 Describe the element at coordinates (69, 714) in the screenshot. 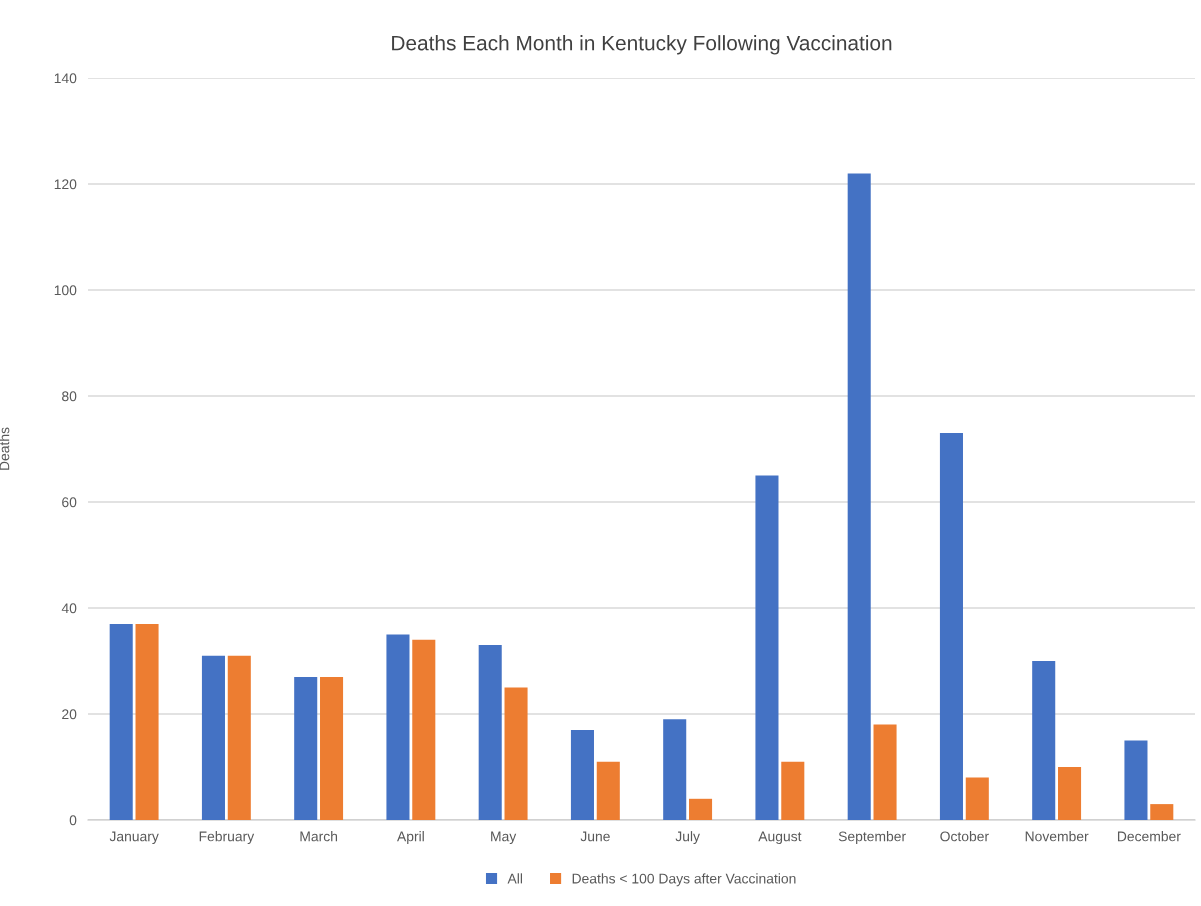

I see `y-tick-label: 20` at that location.